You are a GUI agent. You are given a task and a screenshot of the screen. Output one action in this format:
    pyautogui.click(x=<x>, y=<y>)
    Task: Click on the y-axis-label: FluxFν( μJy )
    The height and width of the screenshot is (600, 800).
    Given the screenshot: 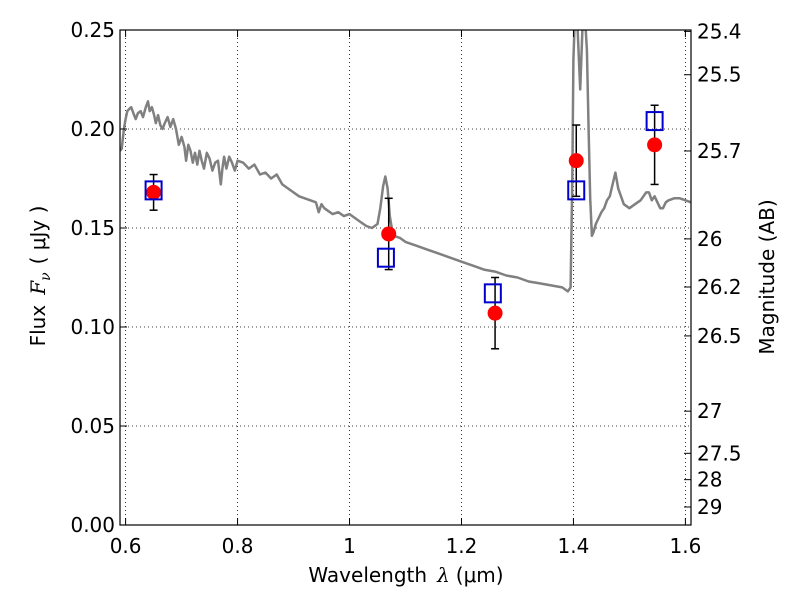 What is the action you would take?
    pyautogui.click(x=40, y=276)
    